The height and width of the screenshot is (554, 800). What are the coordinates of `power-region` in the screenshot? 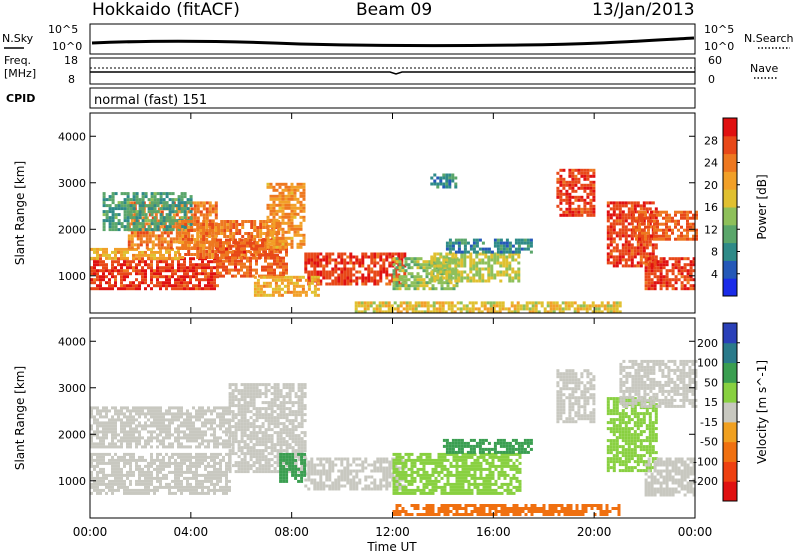 It's located at (444, 181).